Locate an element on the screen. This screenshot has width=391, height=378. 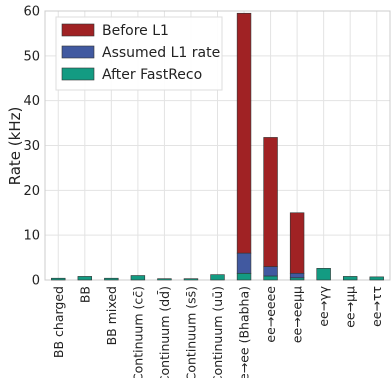
y-tick-label: 10 is located at coordinates (31, 236).